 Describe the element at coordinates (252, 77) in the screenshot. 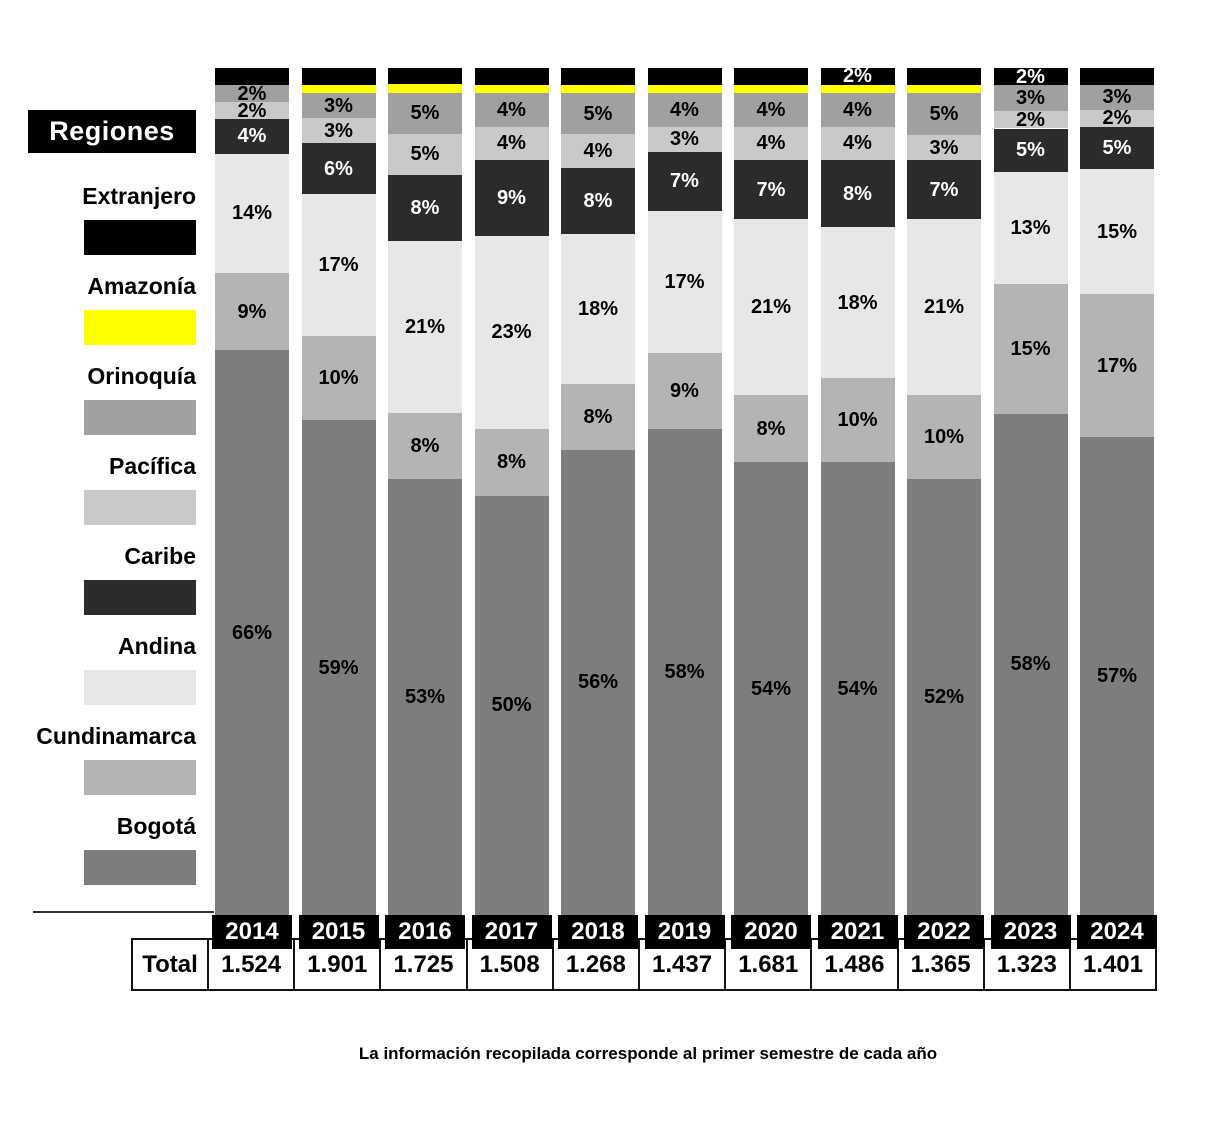

I see `bar-segment-2014-extranjero` at that location.